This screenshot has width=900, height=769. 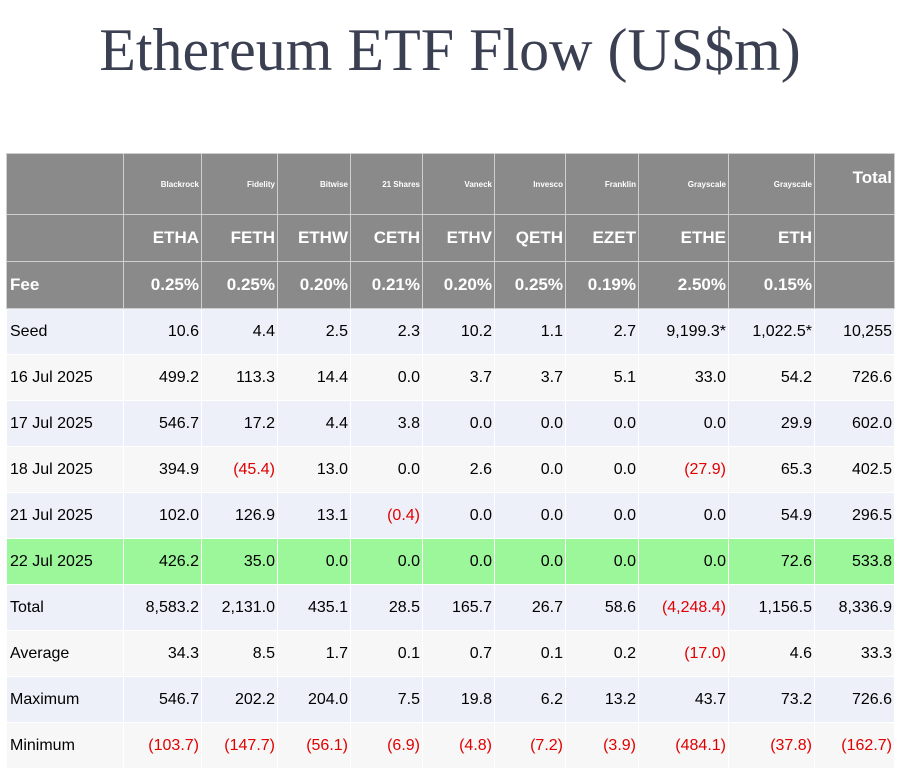 What do you see at coordinates (530, 238) in the screenshot?
I see `ticker-symbol: QETH` at bounding box center [530, 238].